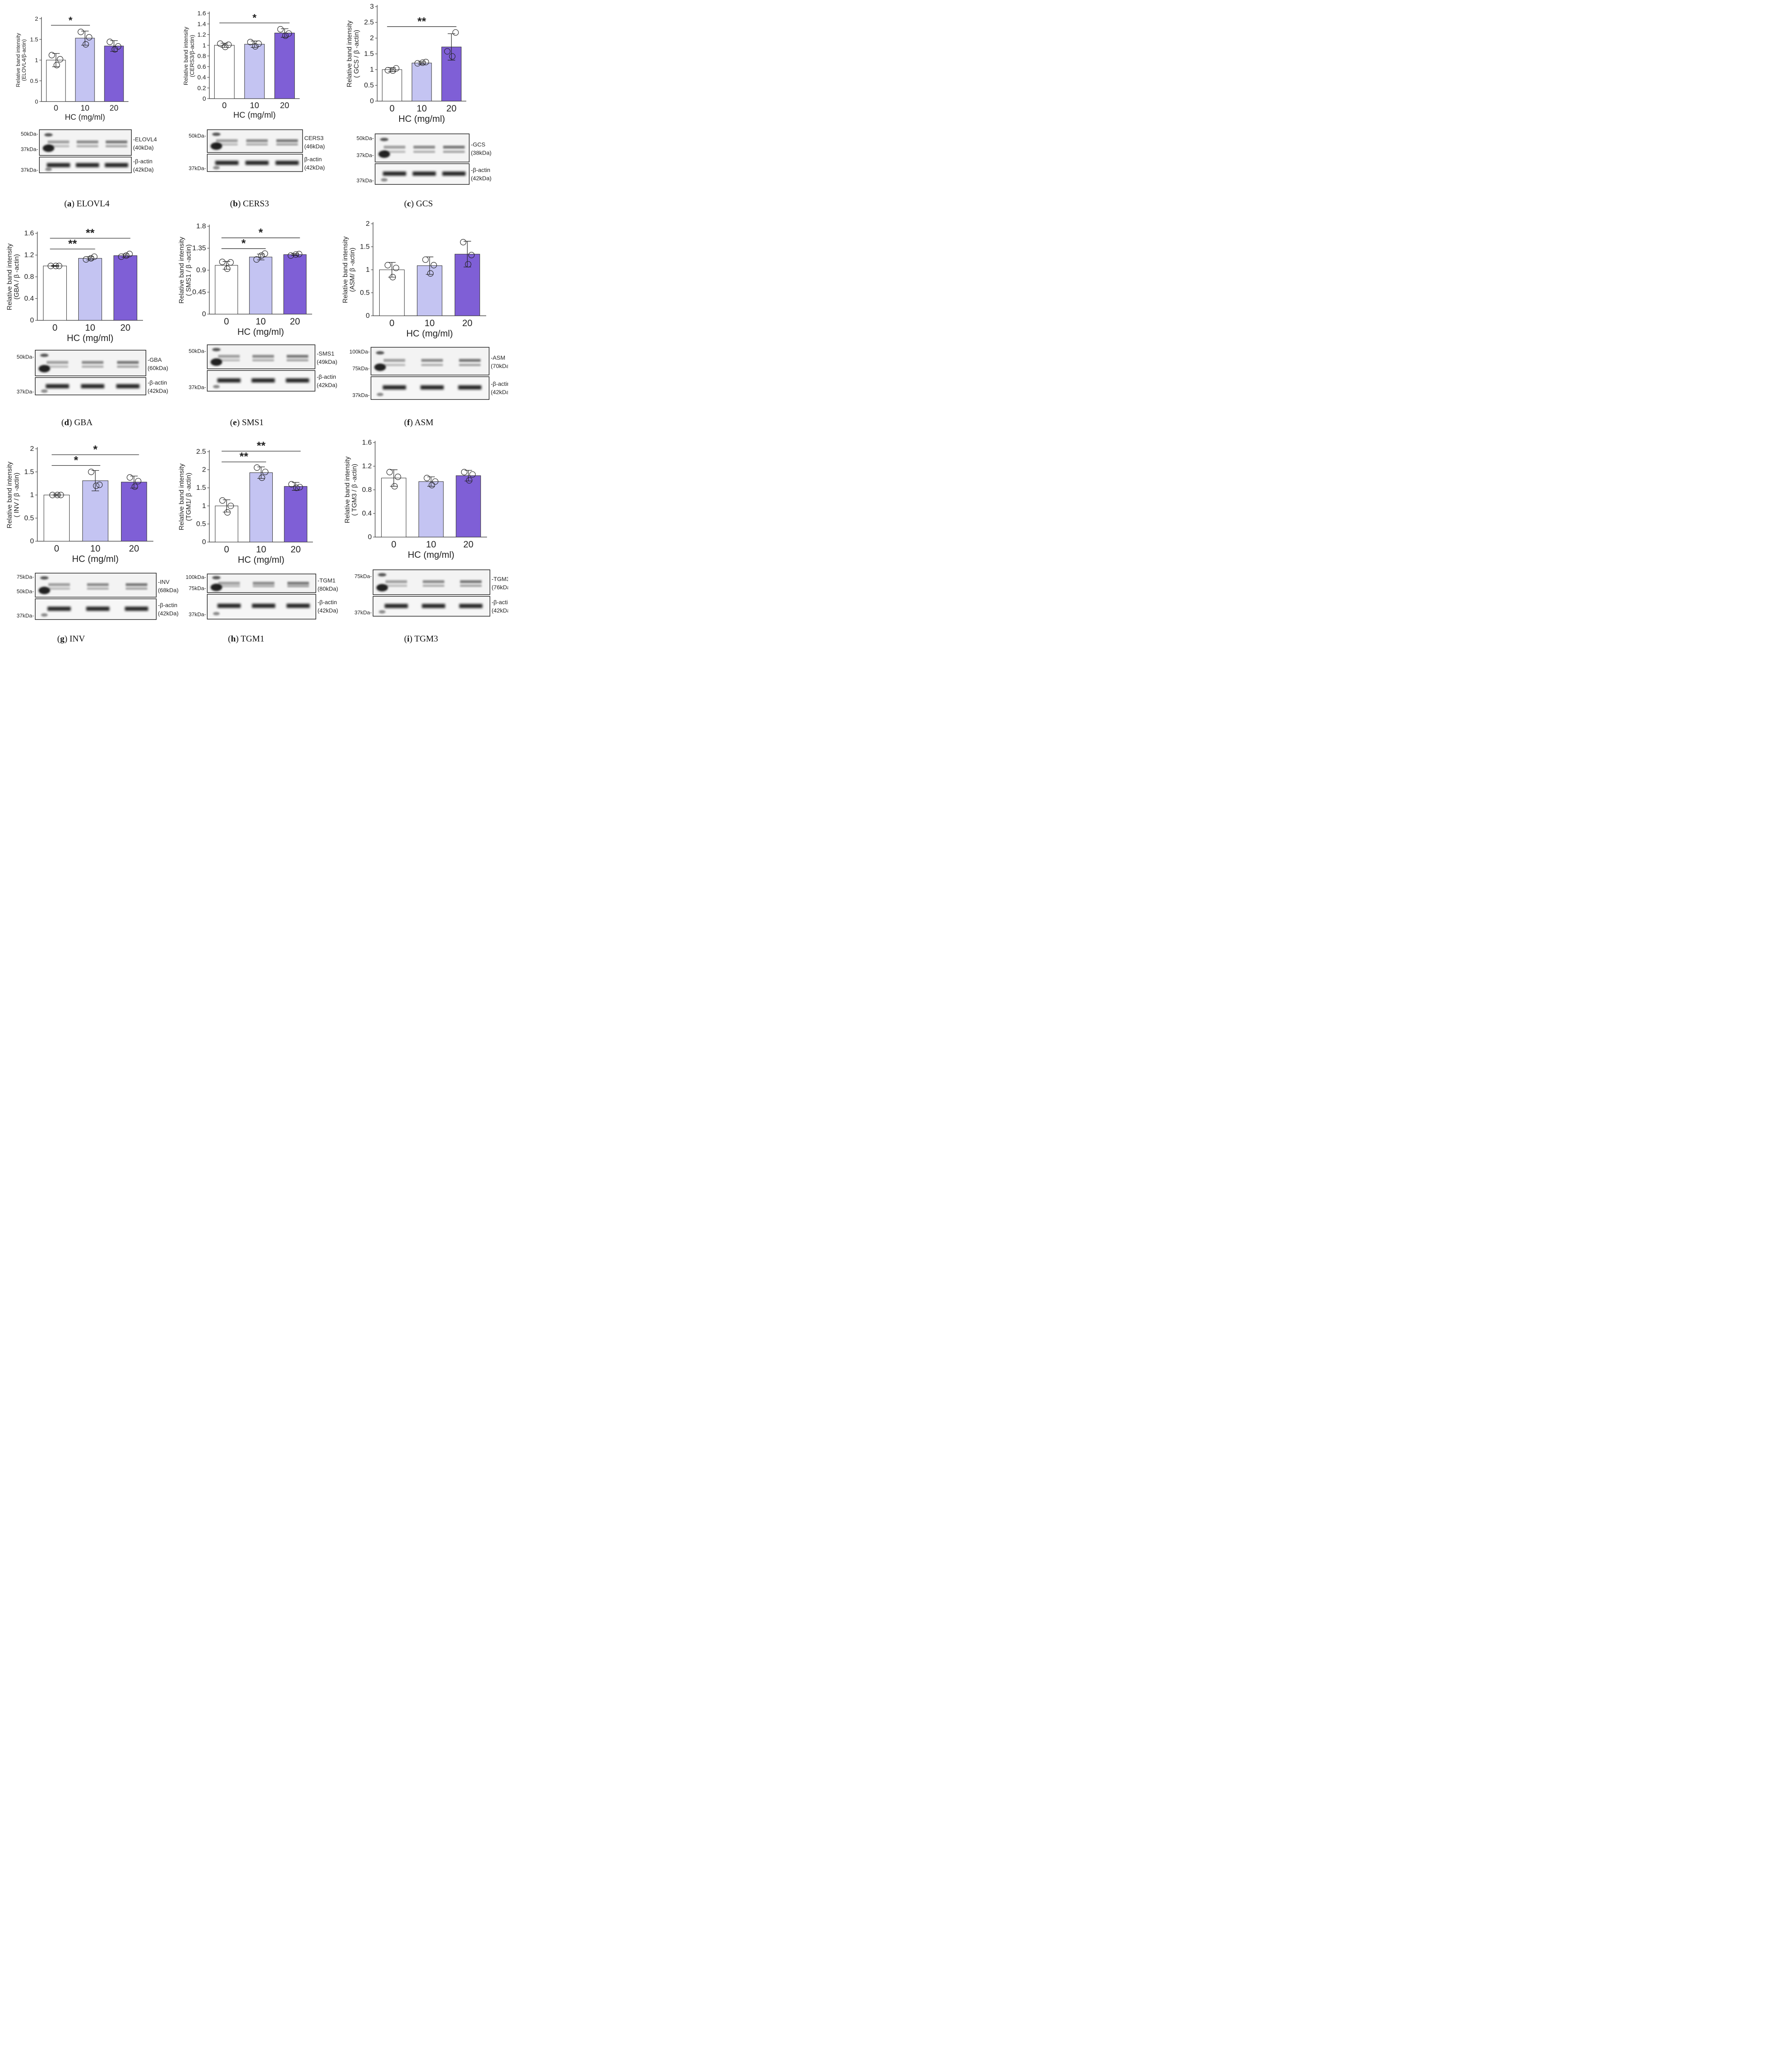 The image size is (1774, 2072). Describe the element at coordinates (201, 88) in the screenshot. I see `y-tick-label: 0.2` at that location.